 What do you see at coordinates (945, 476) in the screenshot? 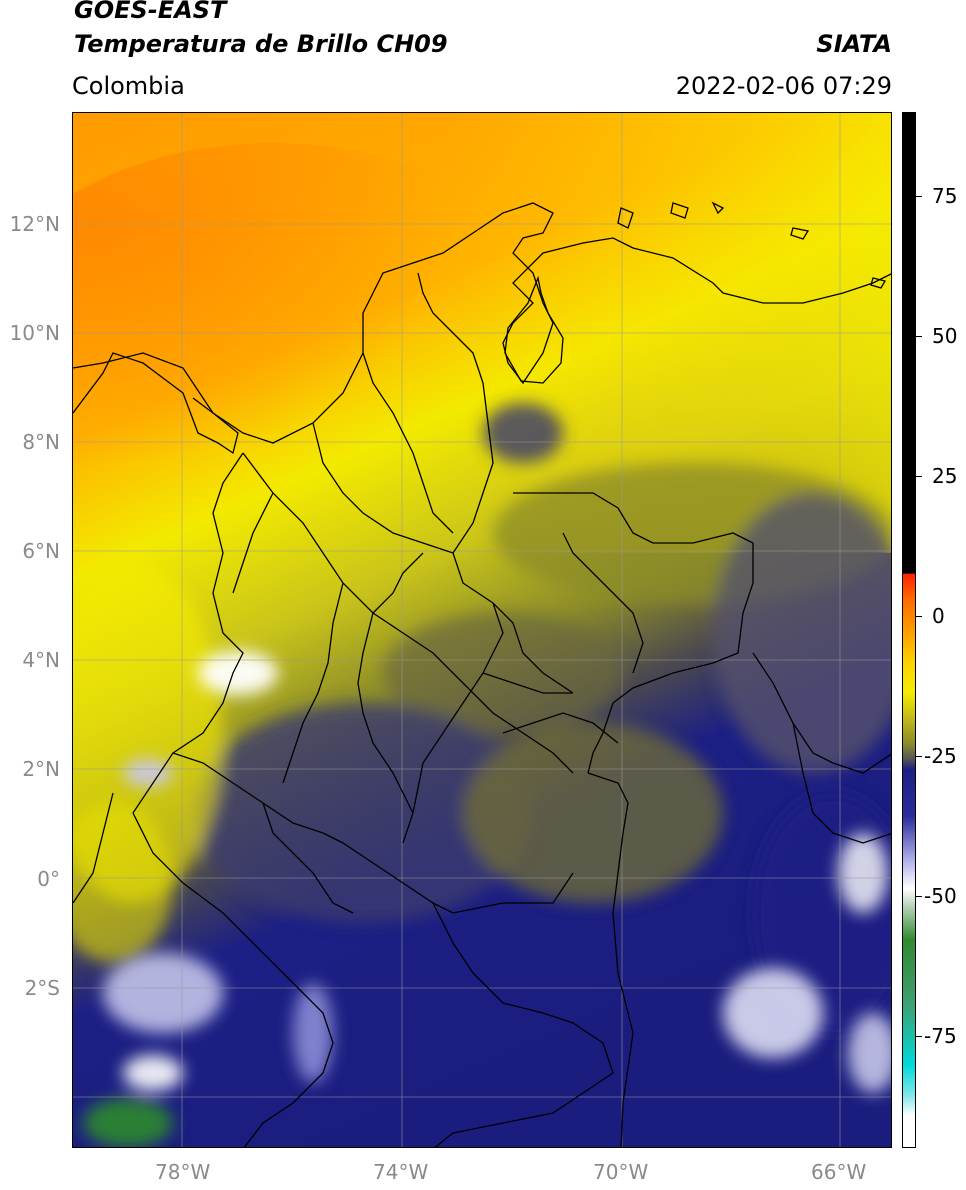
I see `colorbar-tick-label: 25` at bounding box center [945, 476].